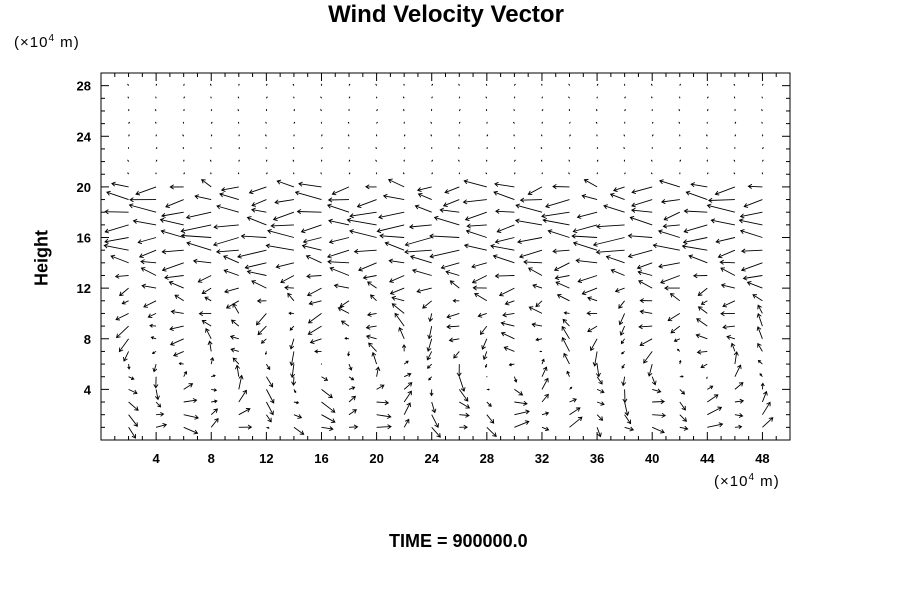  What do you see at coordinates (707, 458) in the screenshot?
I see `x-tick-label: 44` at bounding box center [707, 458].